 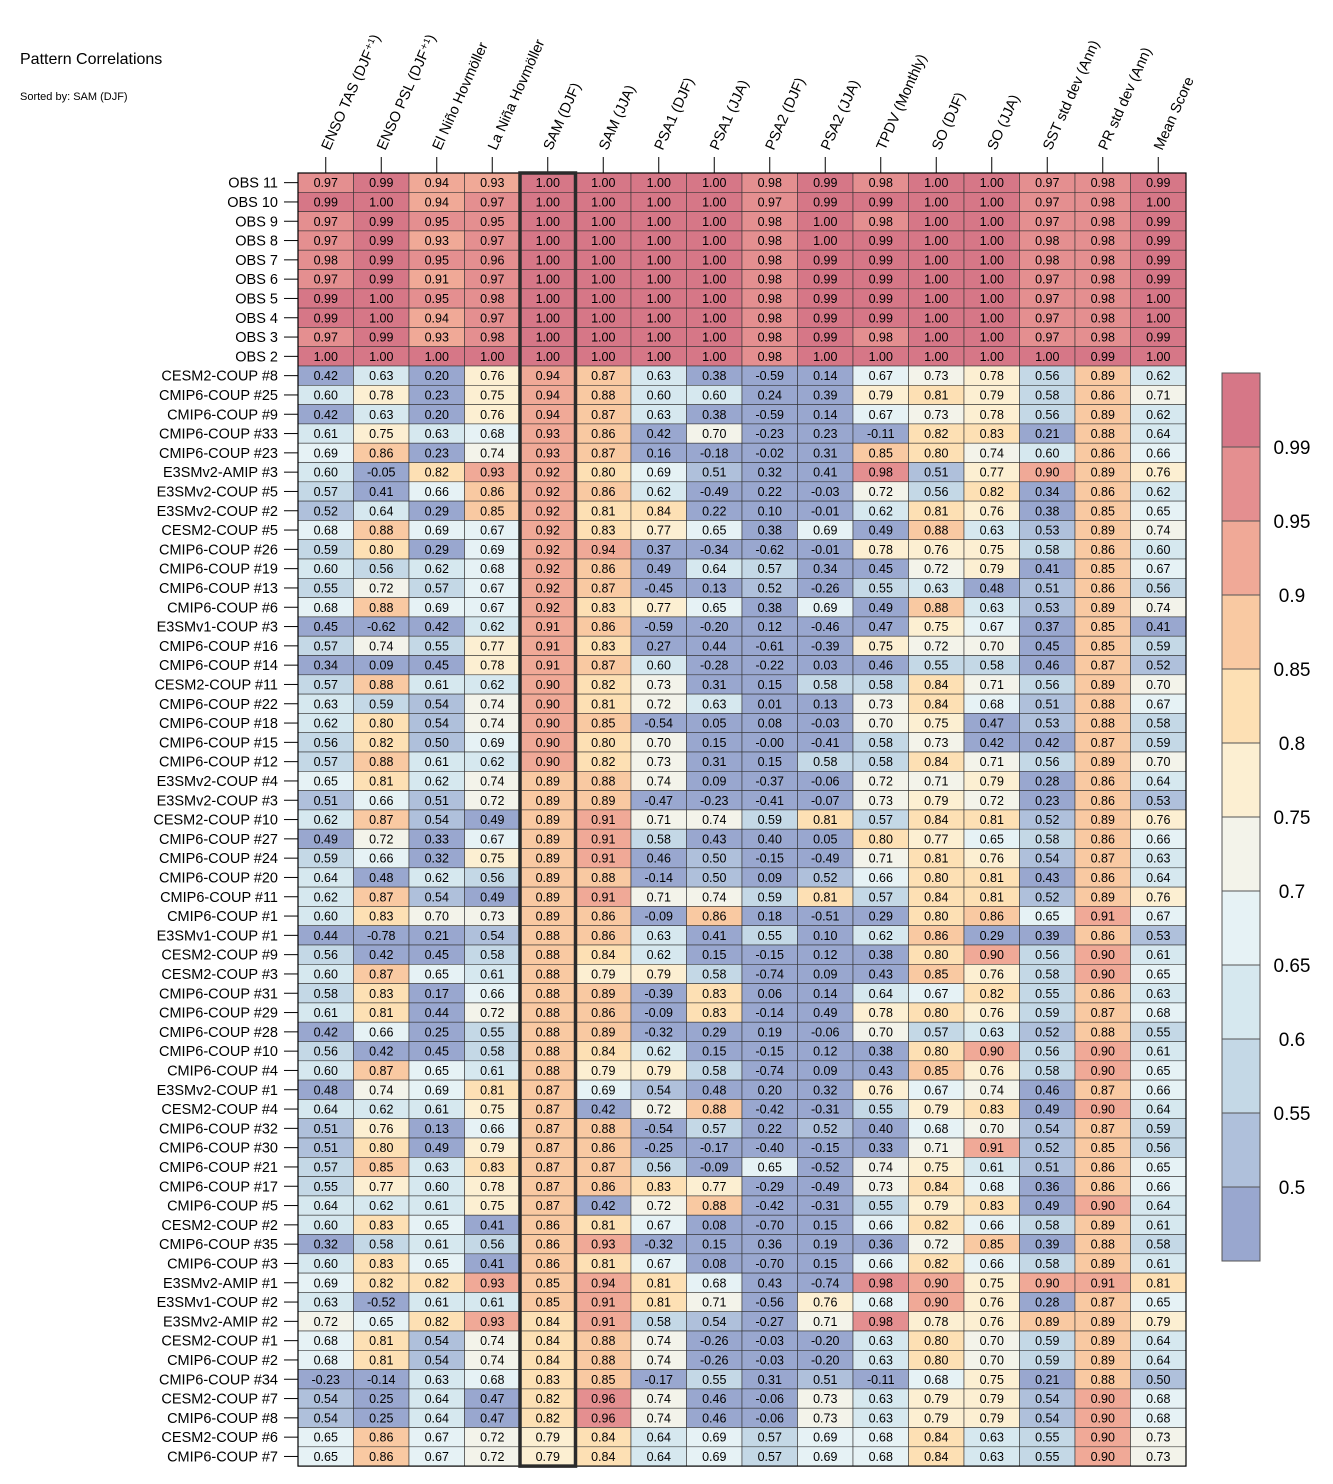 What do you see at coordinates (548, 415) in the screenshot?
I see `cell-value: 0.94` at bounding box center [548, 415].